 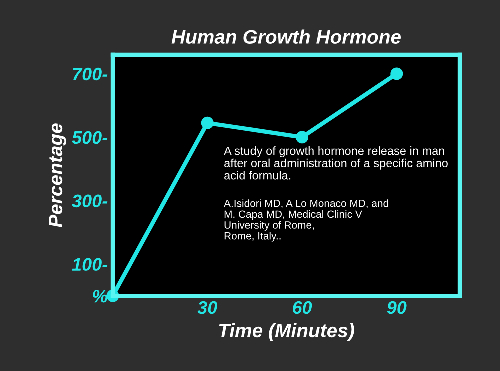 What do you see at coordinates (287, 37) in the screenshot?
I see `chart-title: Human Growth Hormone` at bounding box center [287, 37].